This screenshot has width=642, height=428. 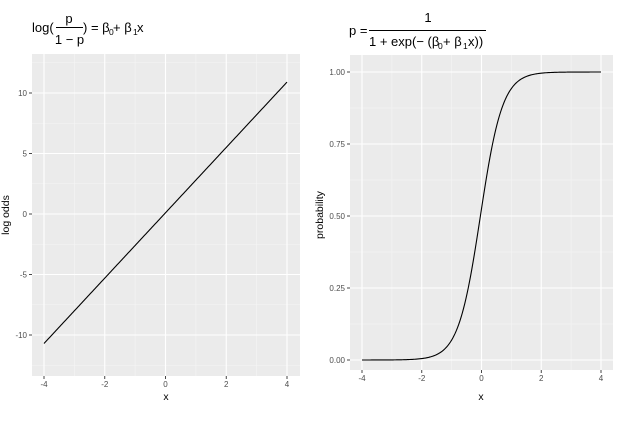 What do you see at coordinates (6, 215) in the screenshot?
I see `left-plot-y-label: log odds` at bounding box center [6, 215].